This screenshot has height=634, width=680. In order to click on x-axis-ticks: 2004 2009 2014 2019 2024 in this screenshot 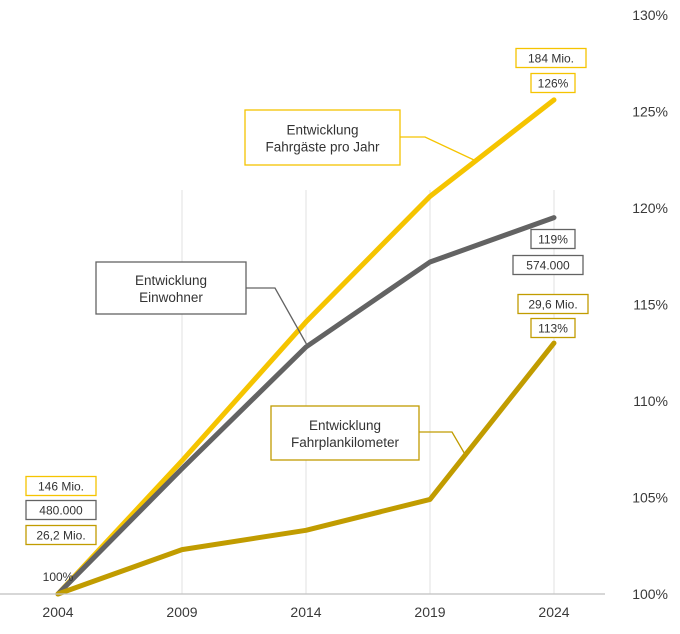, I will do `click(305, 612)`.